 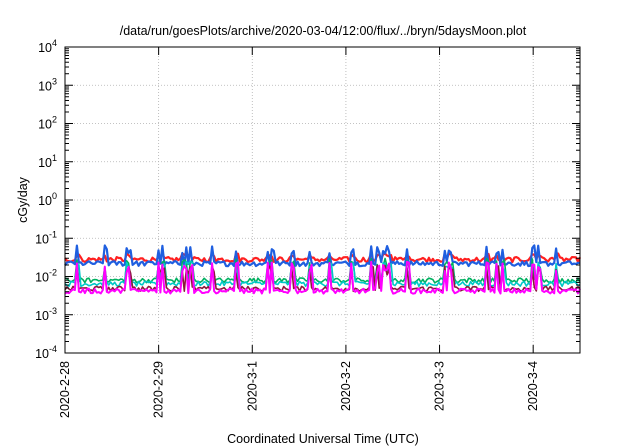 I want to click on y-tick-label: 10⁻⁴, so click(x=46, y=352).